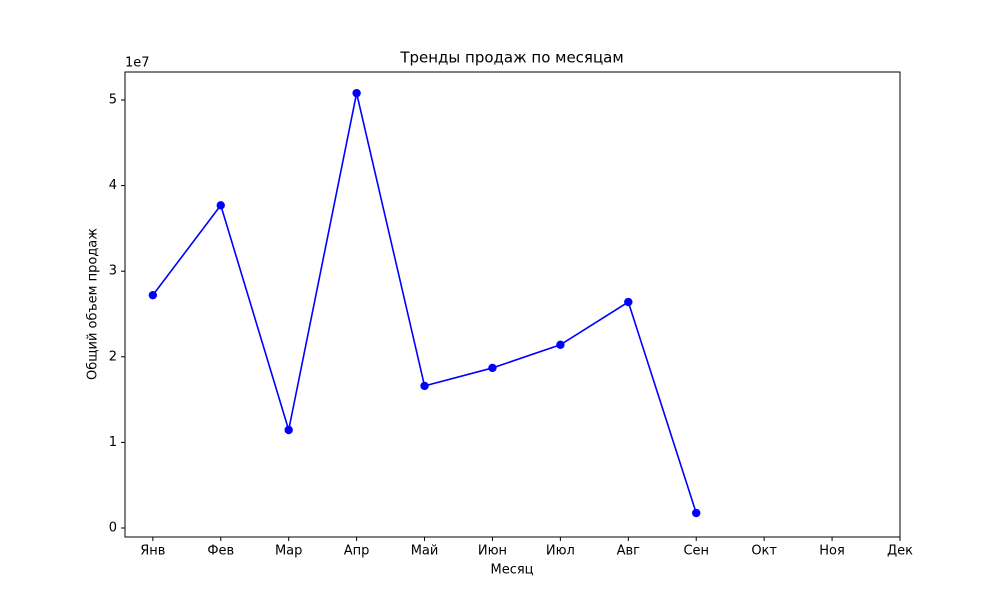  Describe the element at coordinates (629, 551) in the screenshot. I see `x-tick-label: Авг` at that location.